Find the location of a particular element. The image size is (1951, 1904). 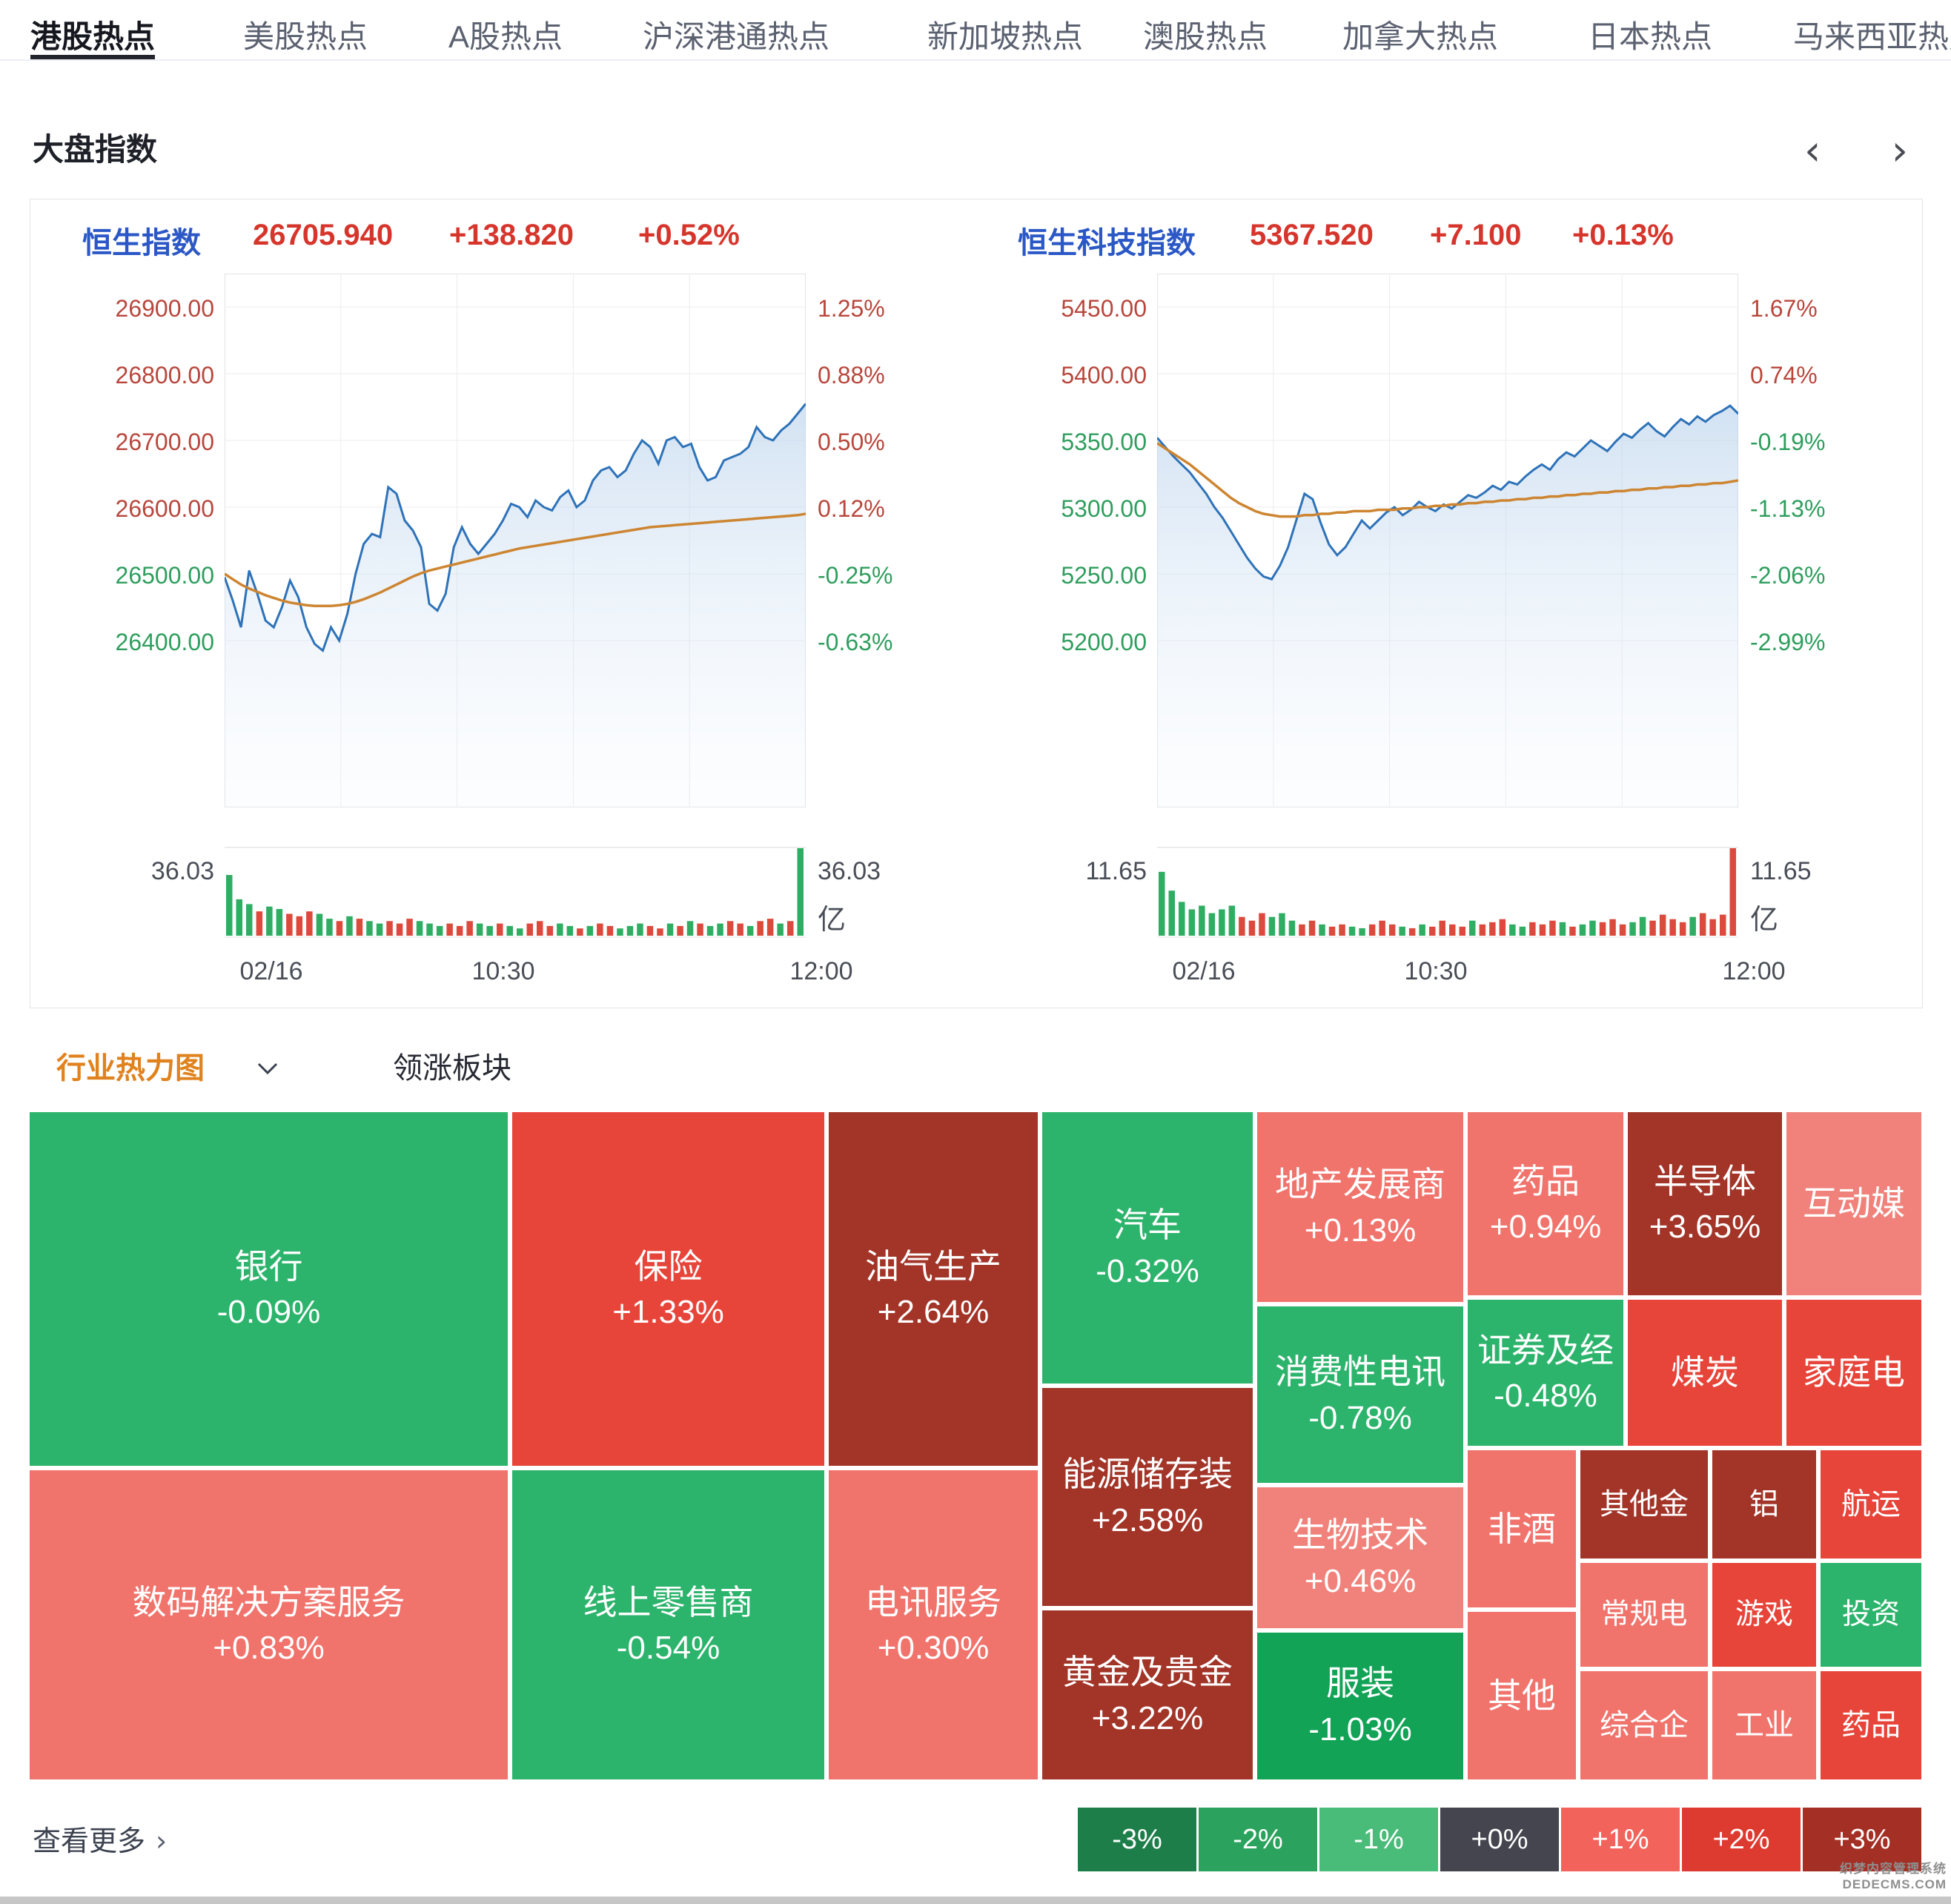

volume-max-label-left: 11.65 is located at coordinates (1116, 871).